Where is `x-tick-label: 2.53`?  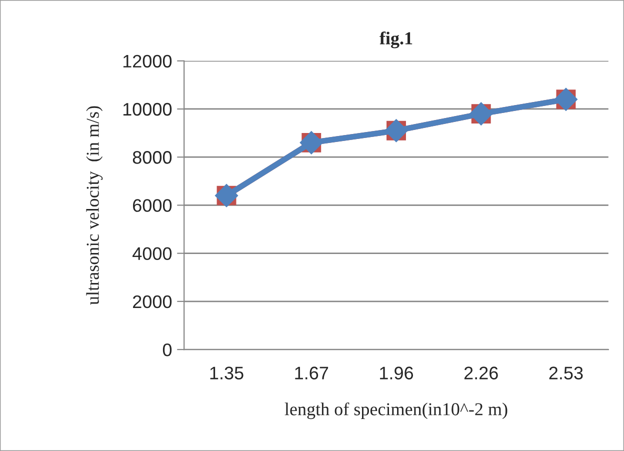 x-tick-label: 2.53 is located at coordinates (566, 373).